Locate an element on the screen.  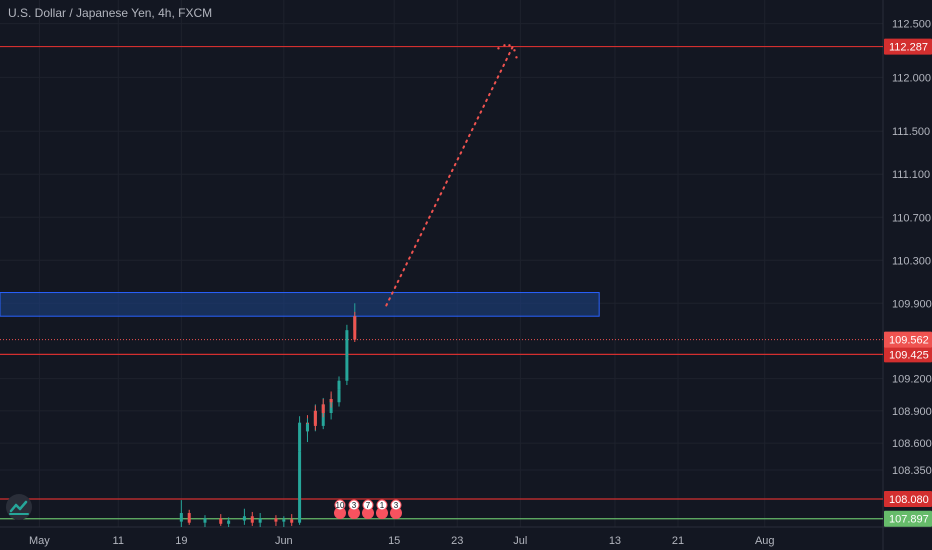
price-axis-label: 111.100 is located at coordinates (911, 175).